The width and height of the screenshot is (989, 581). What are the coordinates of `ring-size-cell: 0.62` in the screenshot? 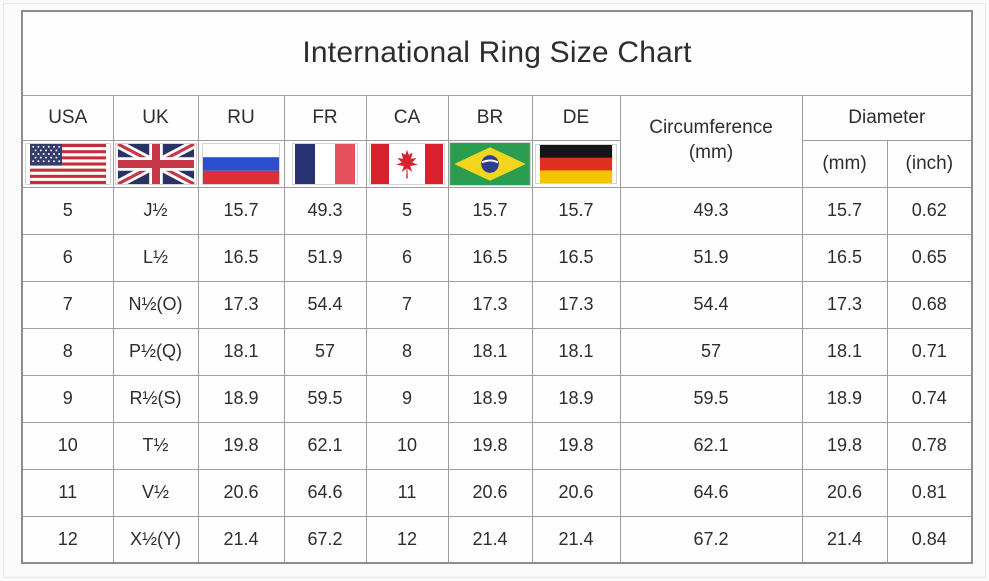 It's located at (929, 210).